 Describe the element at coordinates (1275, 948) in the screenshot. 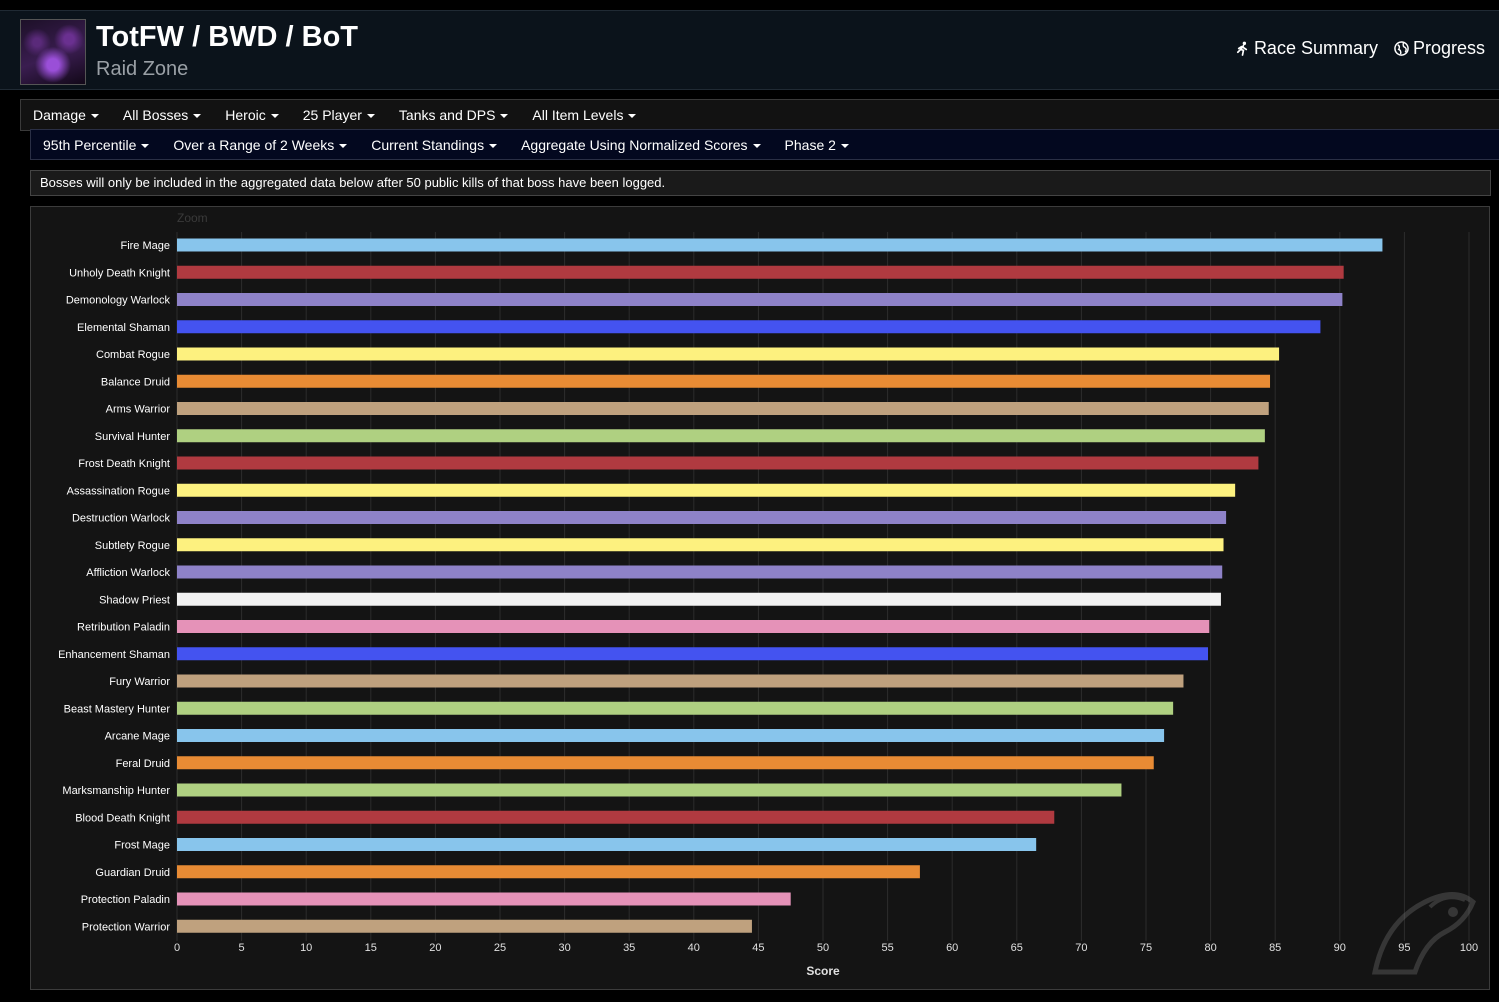

I see `x-tick-label: 85` at that location.